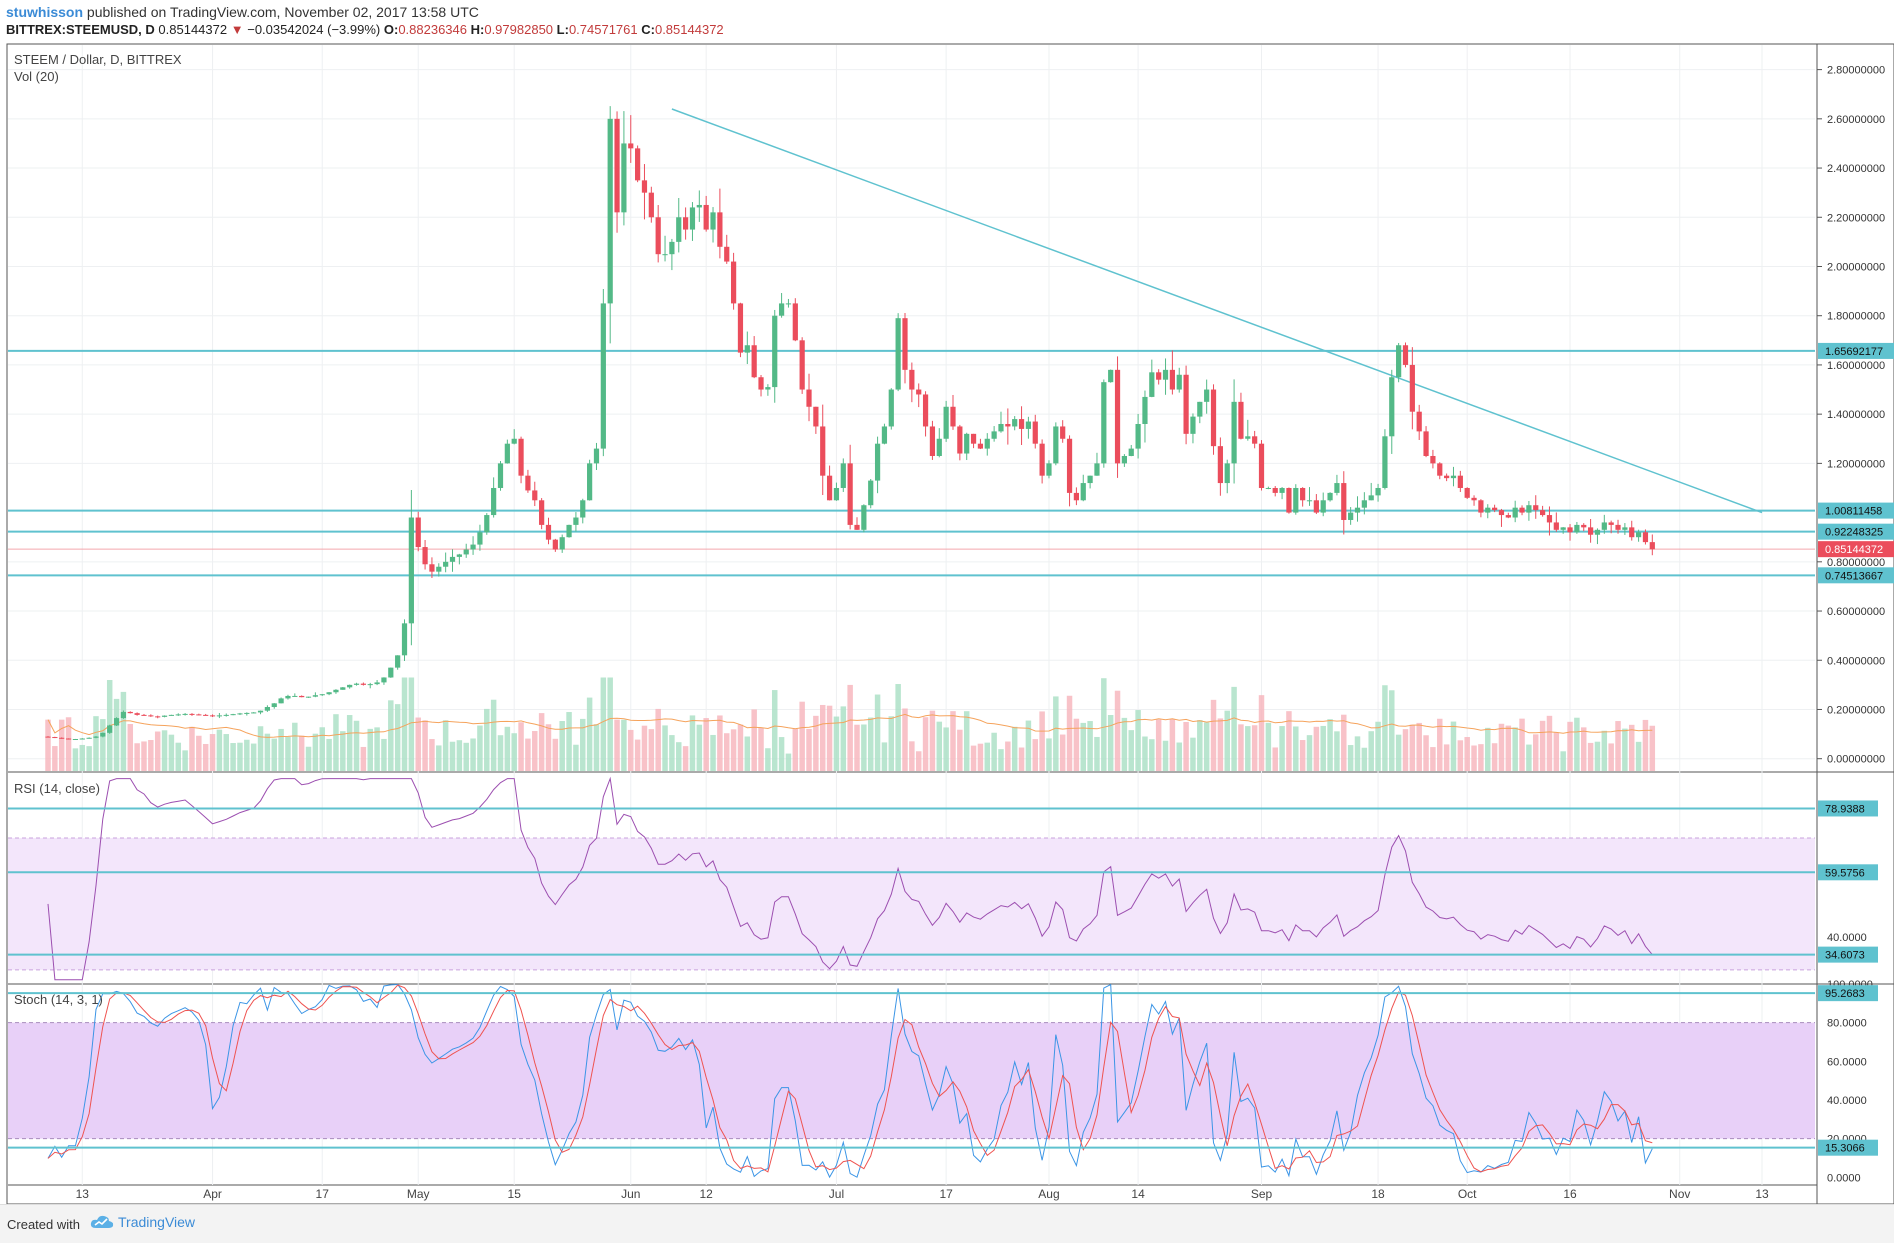 This screenshot has height=1243, width=1894. I want to click on tradingview-label: TradingView, so click(157, 1222).